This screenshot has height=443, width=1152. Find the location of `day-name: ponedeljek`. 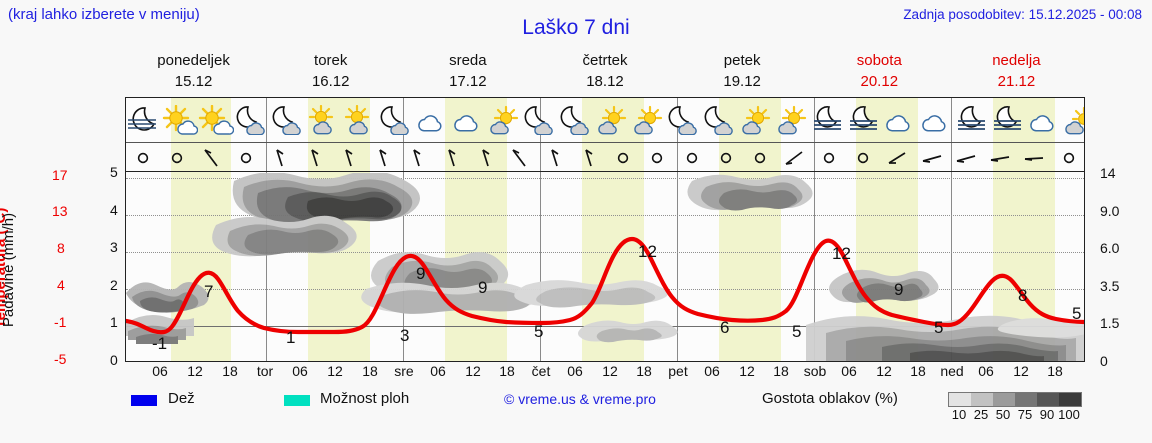

day-name: ponedeljek is located at coordinates (193, 60).